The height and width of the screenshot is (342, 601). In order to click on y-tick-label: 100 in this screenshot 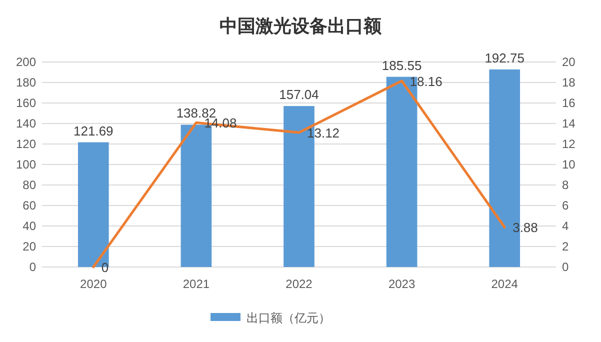, I will do `click(26, 165)`.